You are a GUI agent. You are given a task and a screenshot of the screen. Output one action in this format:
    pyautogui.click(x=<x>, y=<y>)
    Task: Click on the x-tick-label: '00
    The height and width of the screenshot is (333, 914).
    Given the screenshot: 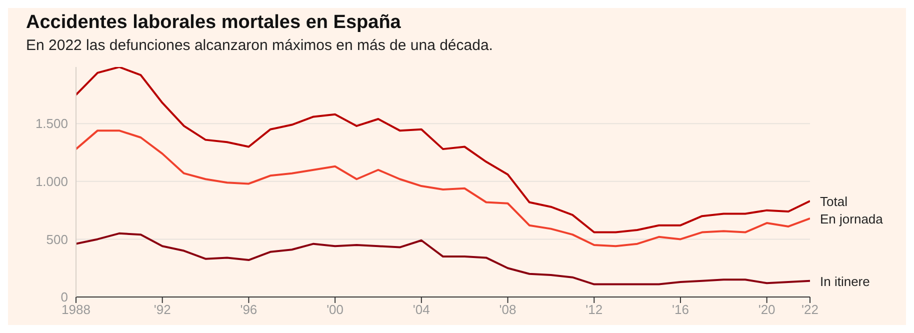 What is the action you would take?
    pyautogui.click(x=335, y=310)
    